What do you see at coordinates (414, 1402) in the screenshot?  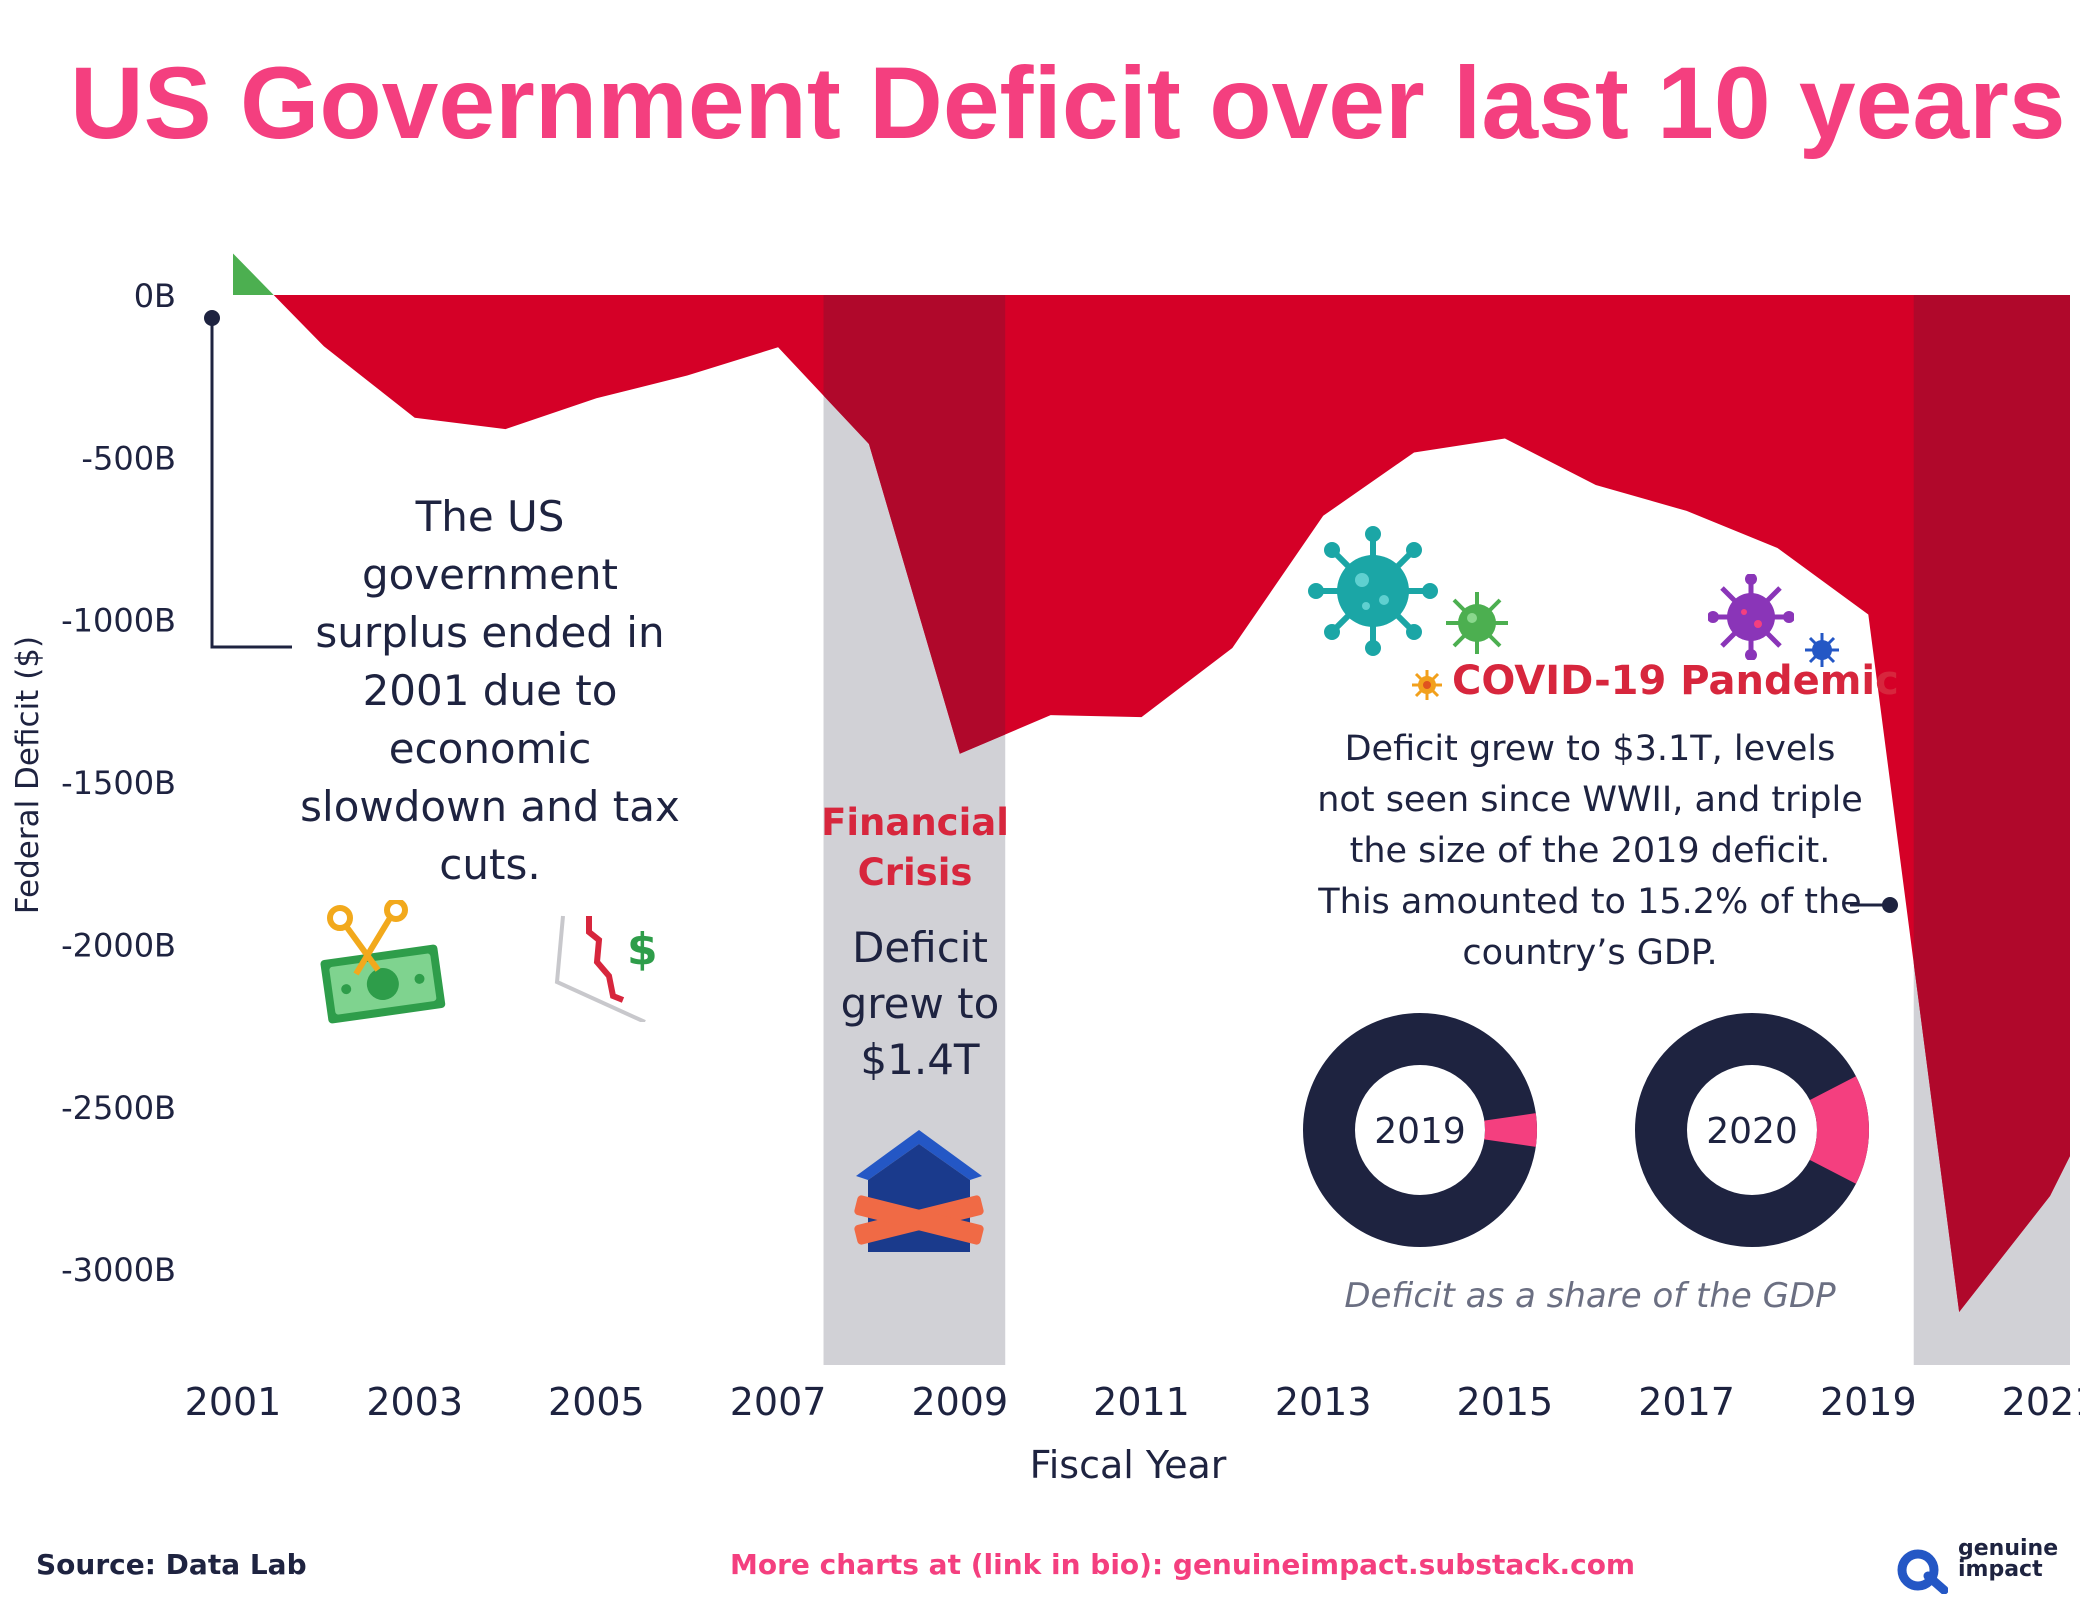 I see `x-tick-label: 2003` at bounding box center [414, 1402].